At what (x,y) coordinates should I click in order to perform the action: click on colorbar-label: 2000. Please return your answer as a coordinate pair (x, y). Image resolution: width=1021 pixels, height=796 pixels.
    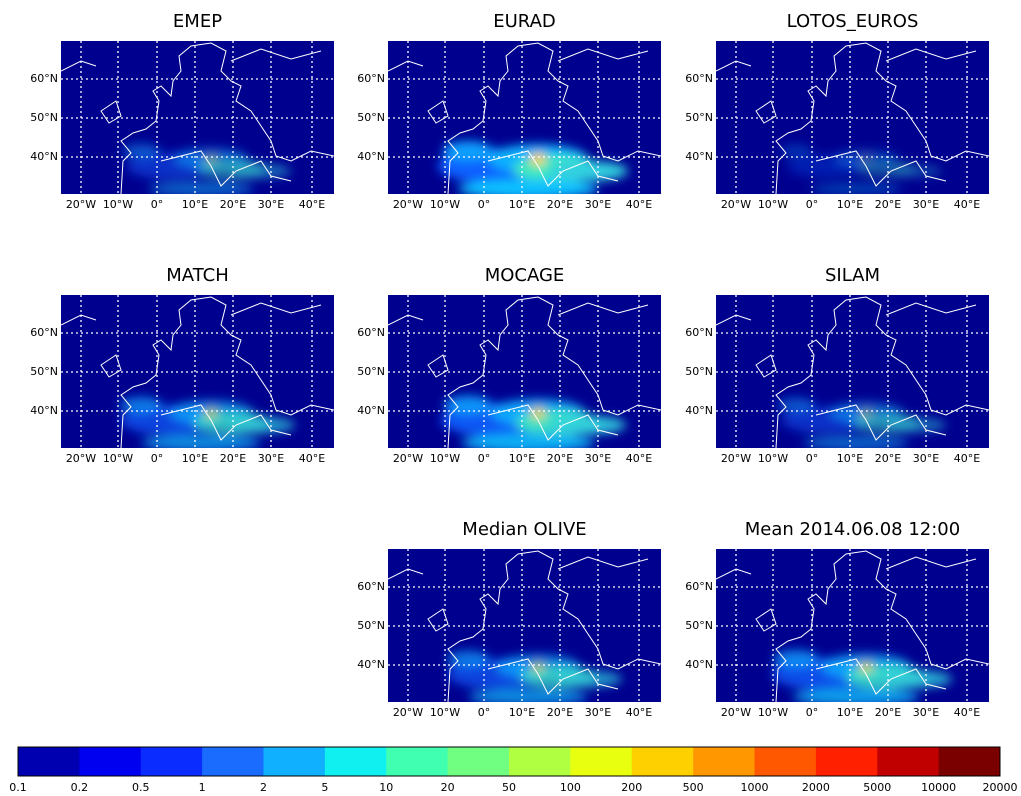
    Looking at the image, I should click on (816, 787).